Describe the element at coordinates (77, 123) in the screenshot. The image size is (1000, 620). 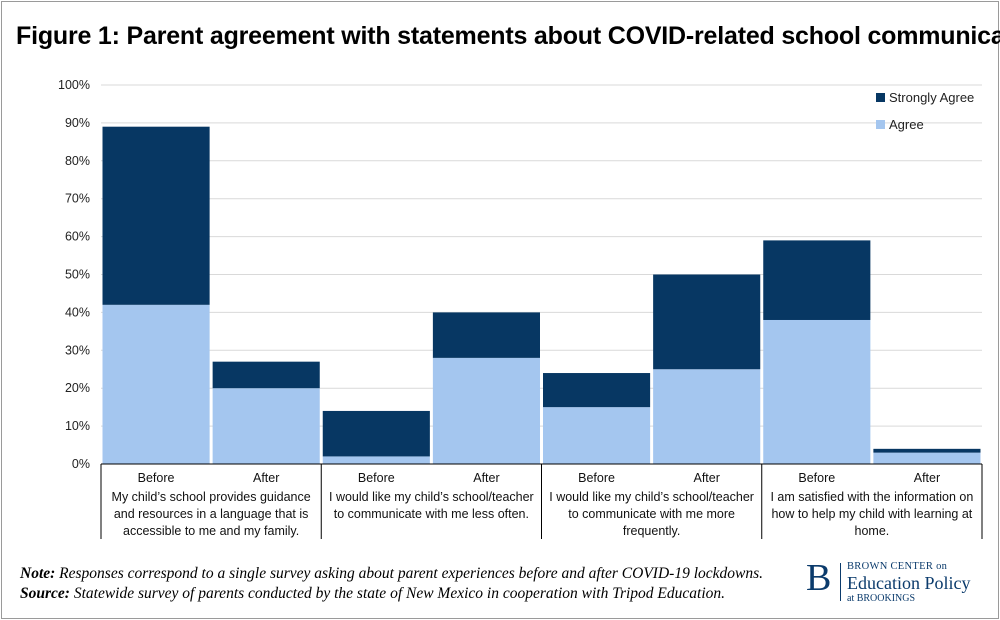
I see `y-tick-label: 90%` at that location.